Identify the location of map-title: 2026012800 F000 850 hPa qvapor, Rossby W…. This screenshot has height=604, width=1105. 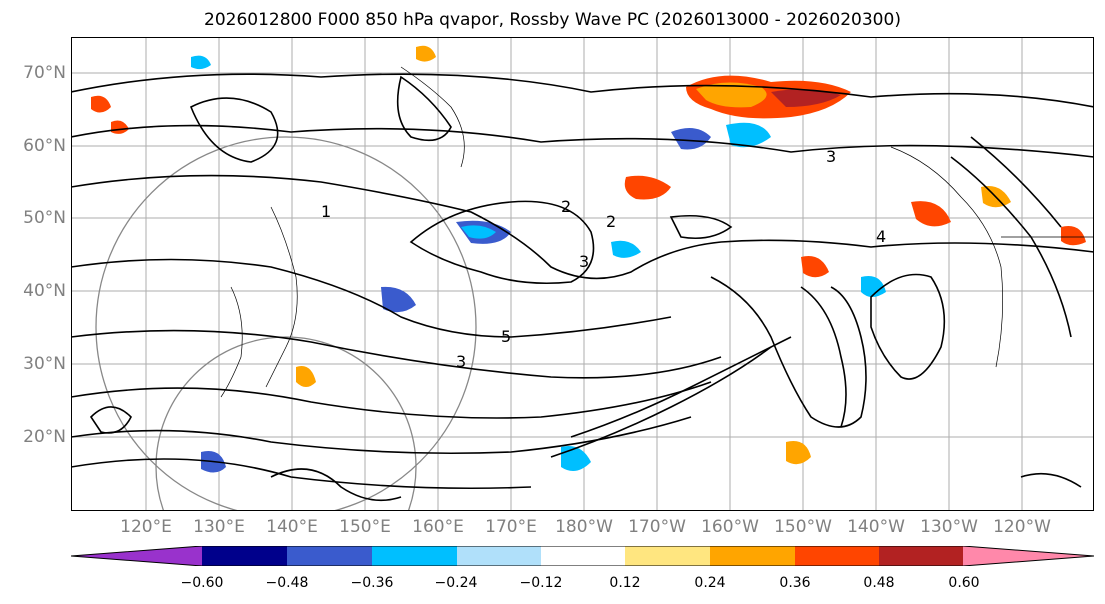
(552, 20).